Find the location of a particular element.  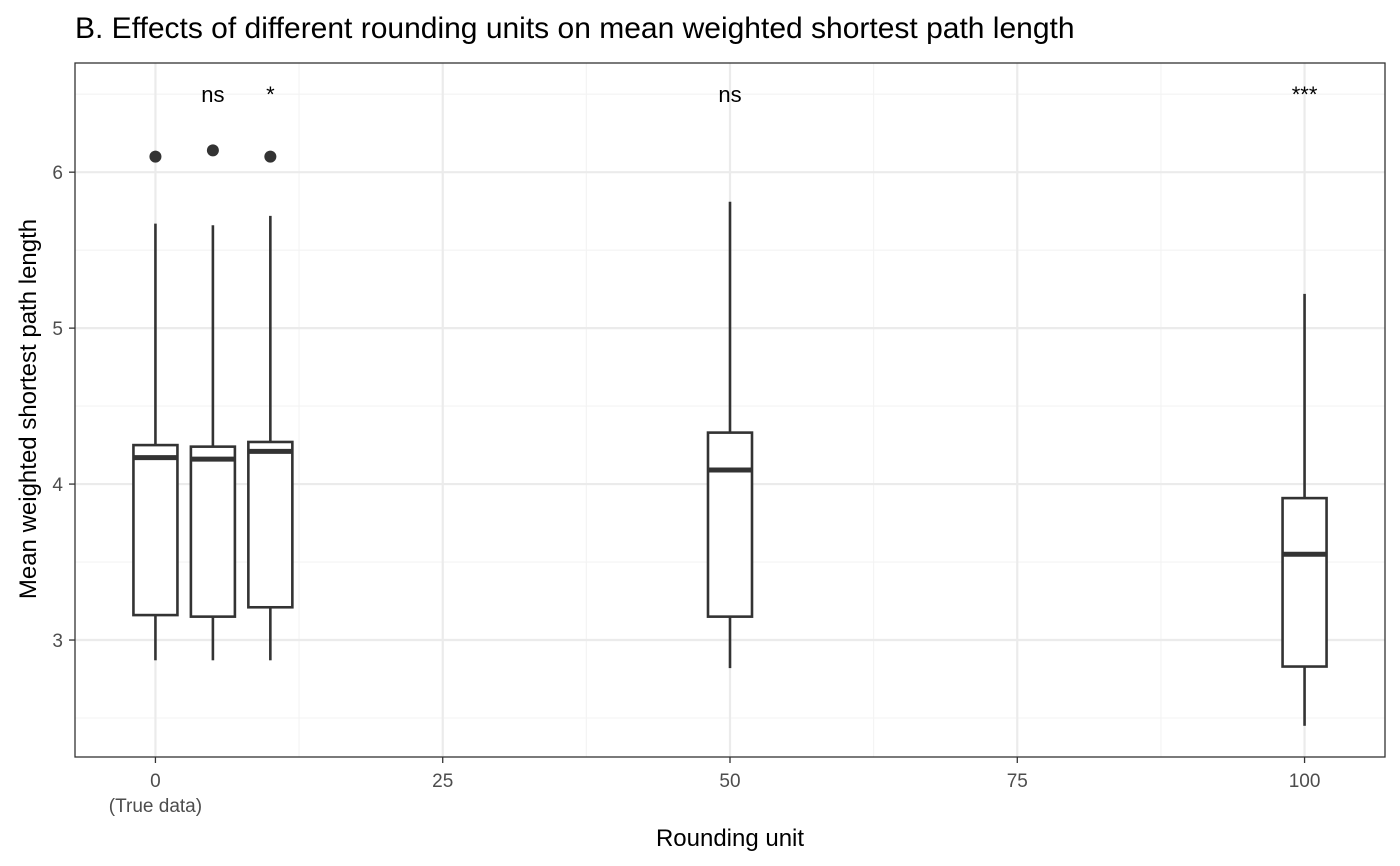

y-tick-label: 3 is located at coordinates (57, 641).